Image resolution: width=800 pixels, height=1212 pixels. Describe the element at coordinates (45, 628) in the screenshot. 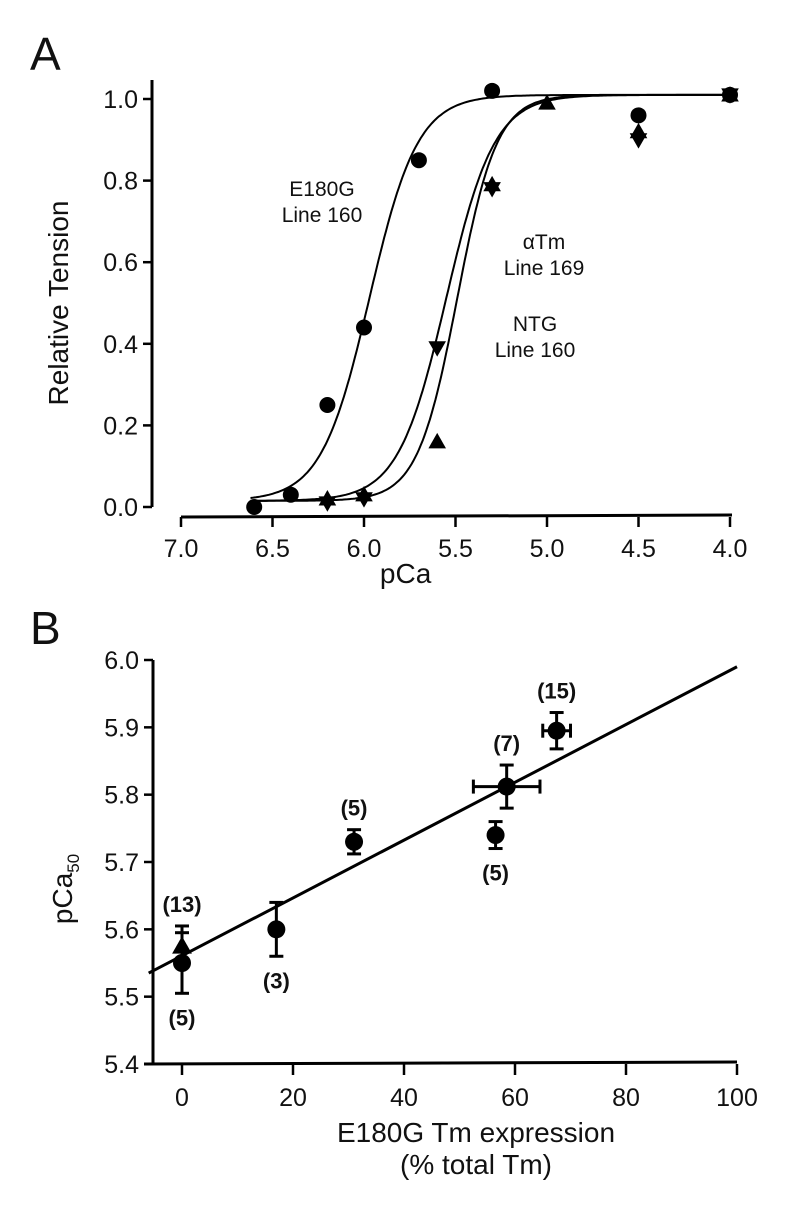

I see `panel-b-label: B` at that location.